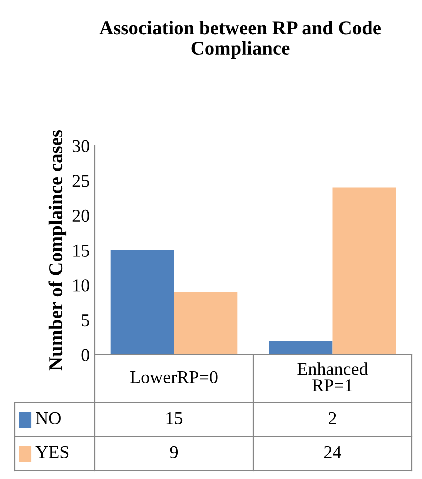 The width and height of the screenshot is (422, 479). What do you see at coordinates (81, 146) in the screenshot?
I see `y-tick-label: 30` at bounding box center [81, 146].